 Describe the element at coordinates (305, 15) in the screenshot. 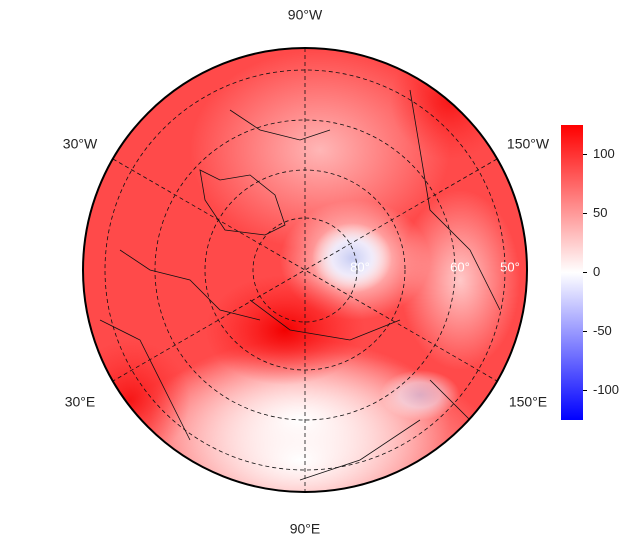

I see `lon-label: 90°W` at that location.